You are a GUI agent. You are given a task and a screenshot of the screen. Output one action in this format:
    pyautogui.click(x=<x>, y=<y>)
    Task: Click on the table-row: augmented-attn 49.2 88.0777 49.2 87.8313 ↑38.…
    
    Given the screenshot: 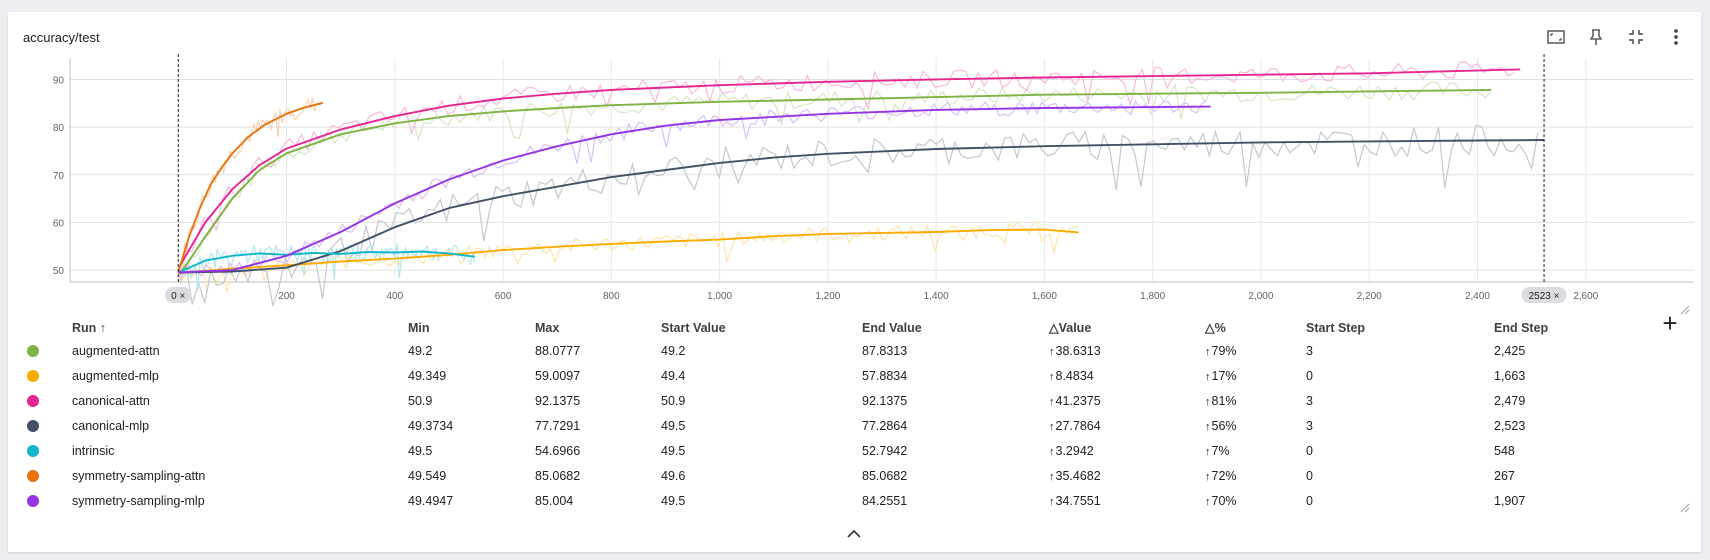 What is the action you would take?
    pyautogui.click(x=854, y=351)
    